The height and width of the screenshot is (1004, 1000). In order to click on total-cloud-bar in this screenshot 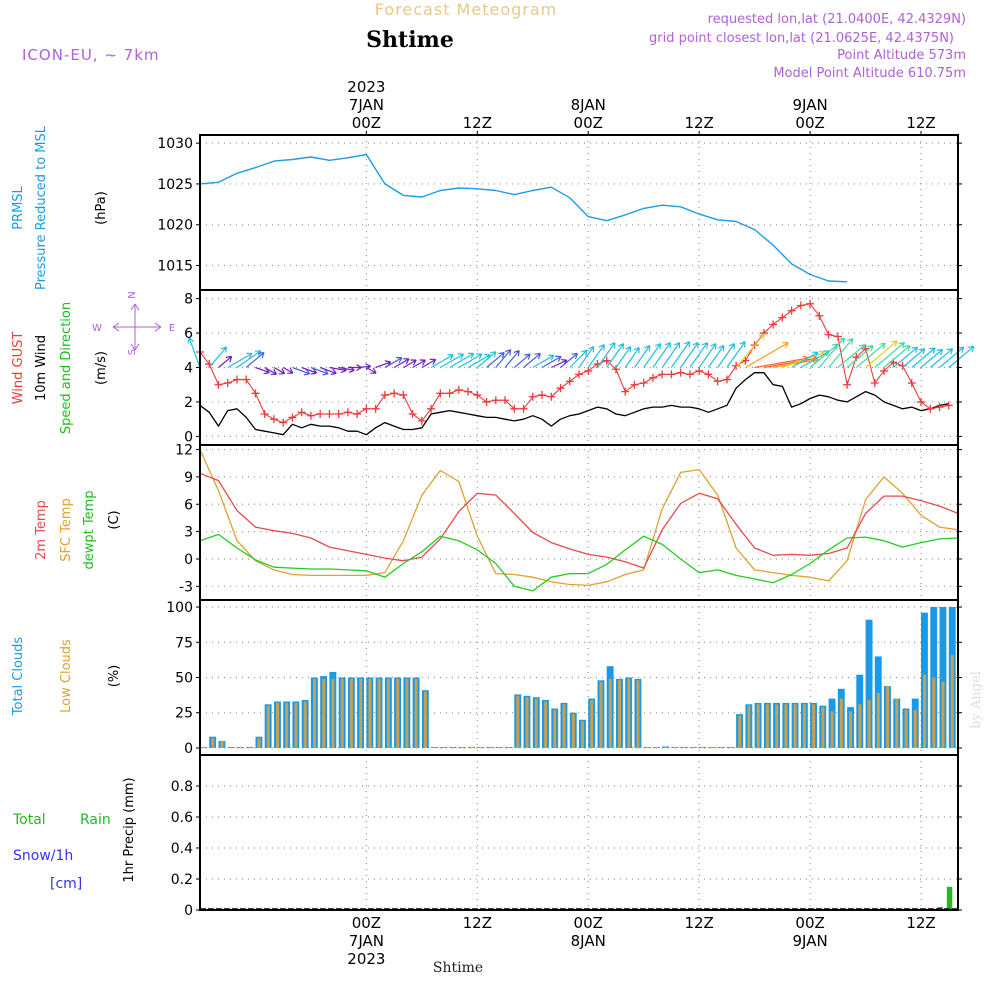, I will do `click(934, 677)`.